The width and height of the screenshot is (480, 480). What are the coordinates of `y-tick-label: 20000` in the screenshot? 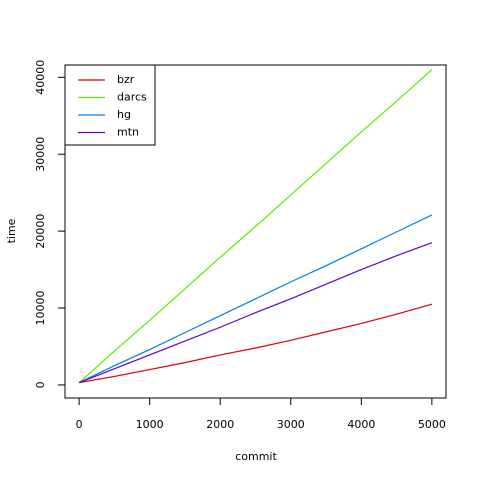 It's located at (40, 231).